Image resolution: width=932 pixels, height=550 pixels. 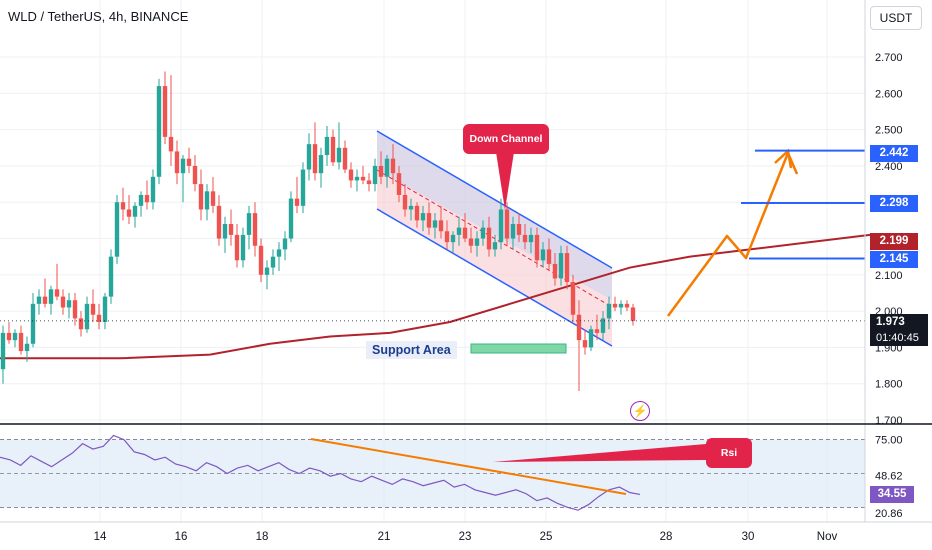 What do you see at coordinates (889, 58) in the screenshot?
I see `price-tick-0: 2.700` at bounding box center [889, 58].